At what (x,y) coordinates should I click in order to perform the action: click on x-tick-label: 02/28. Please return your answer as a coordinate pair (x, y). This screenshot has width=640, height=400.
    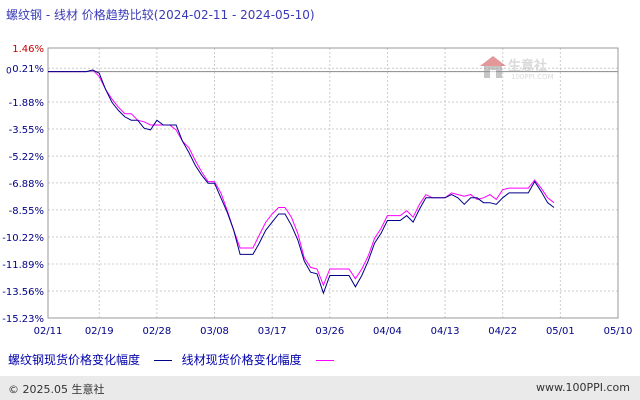
    Looking at the image, I should click on (156, 331).